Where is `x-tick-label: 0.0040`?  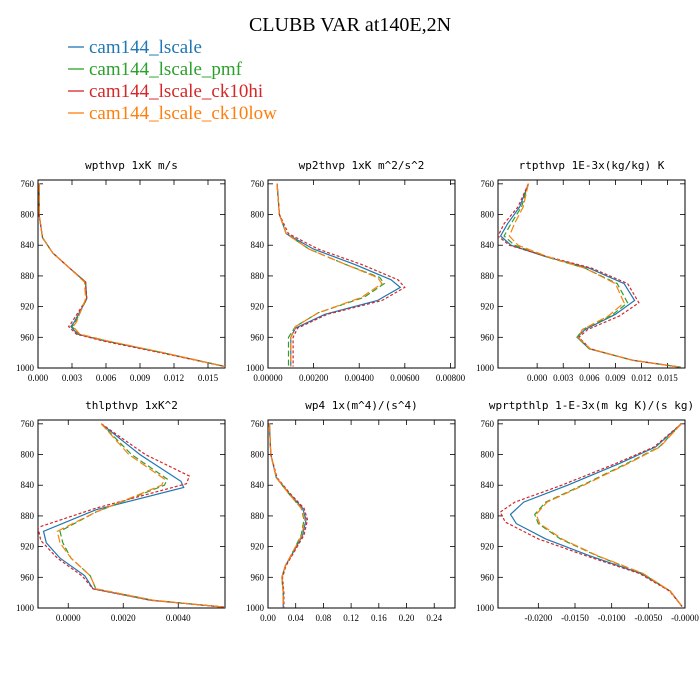 x-tick-label: 0.0040 is located at coordinates (178, 618).